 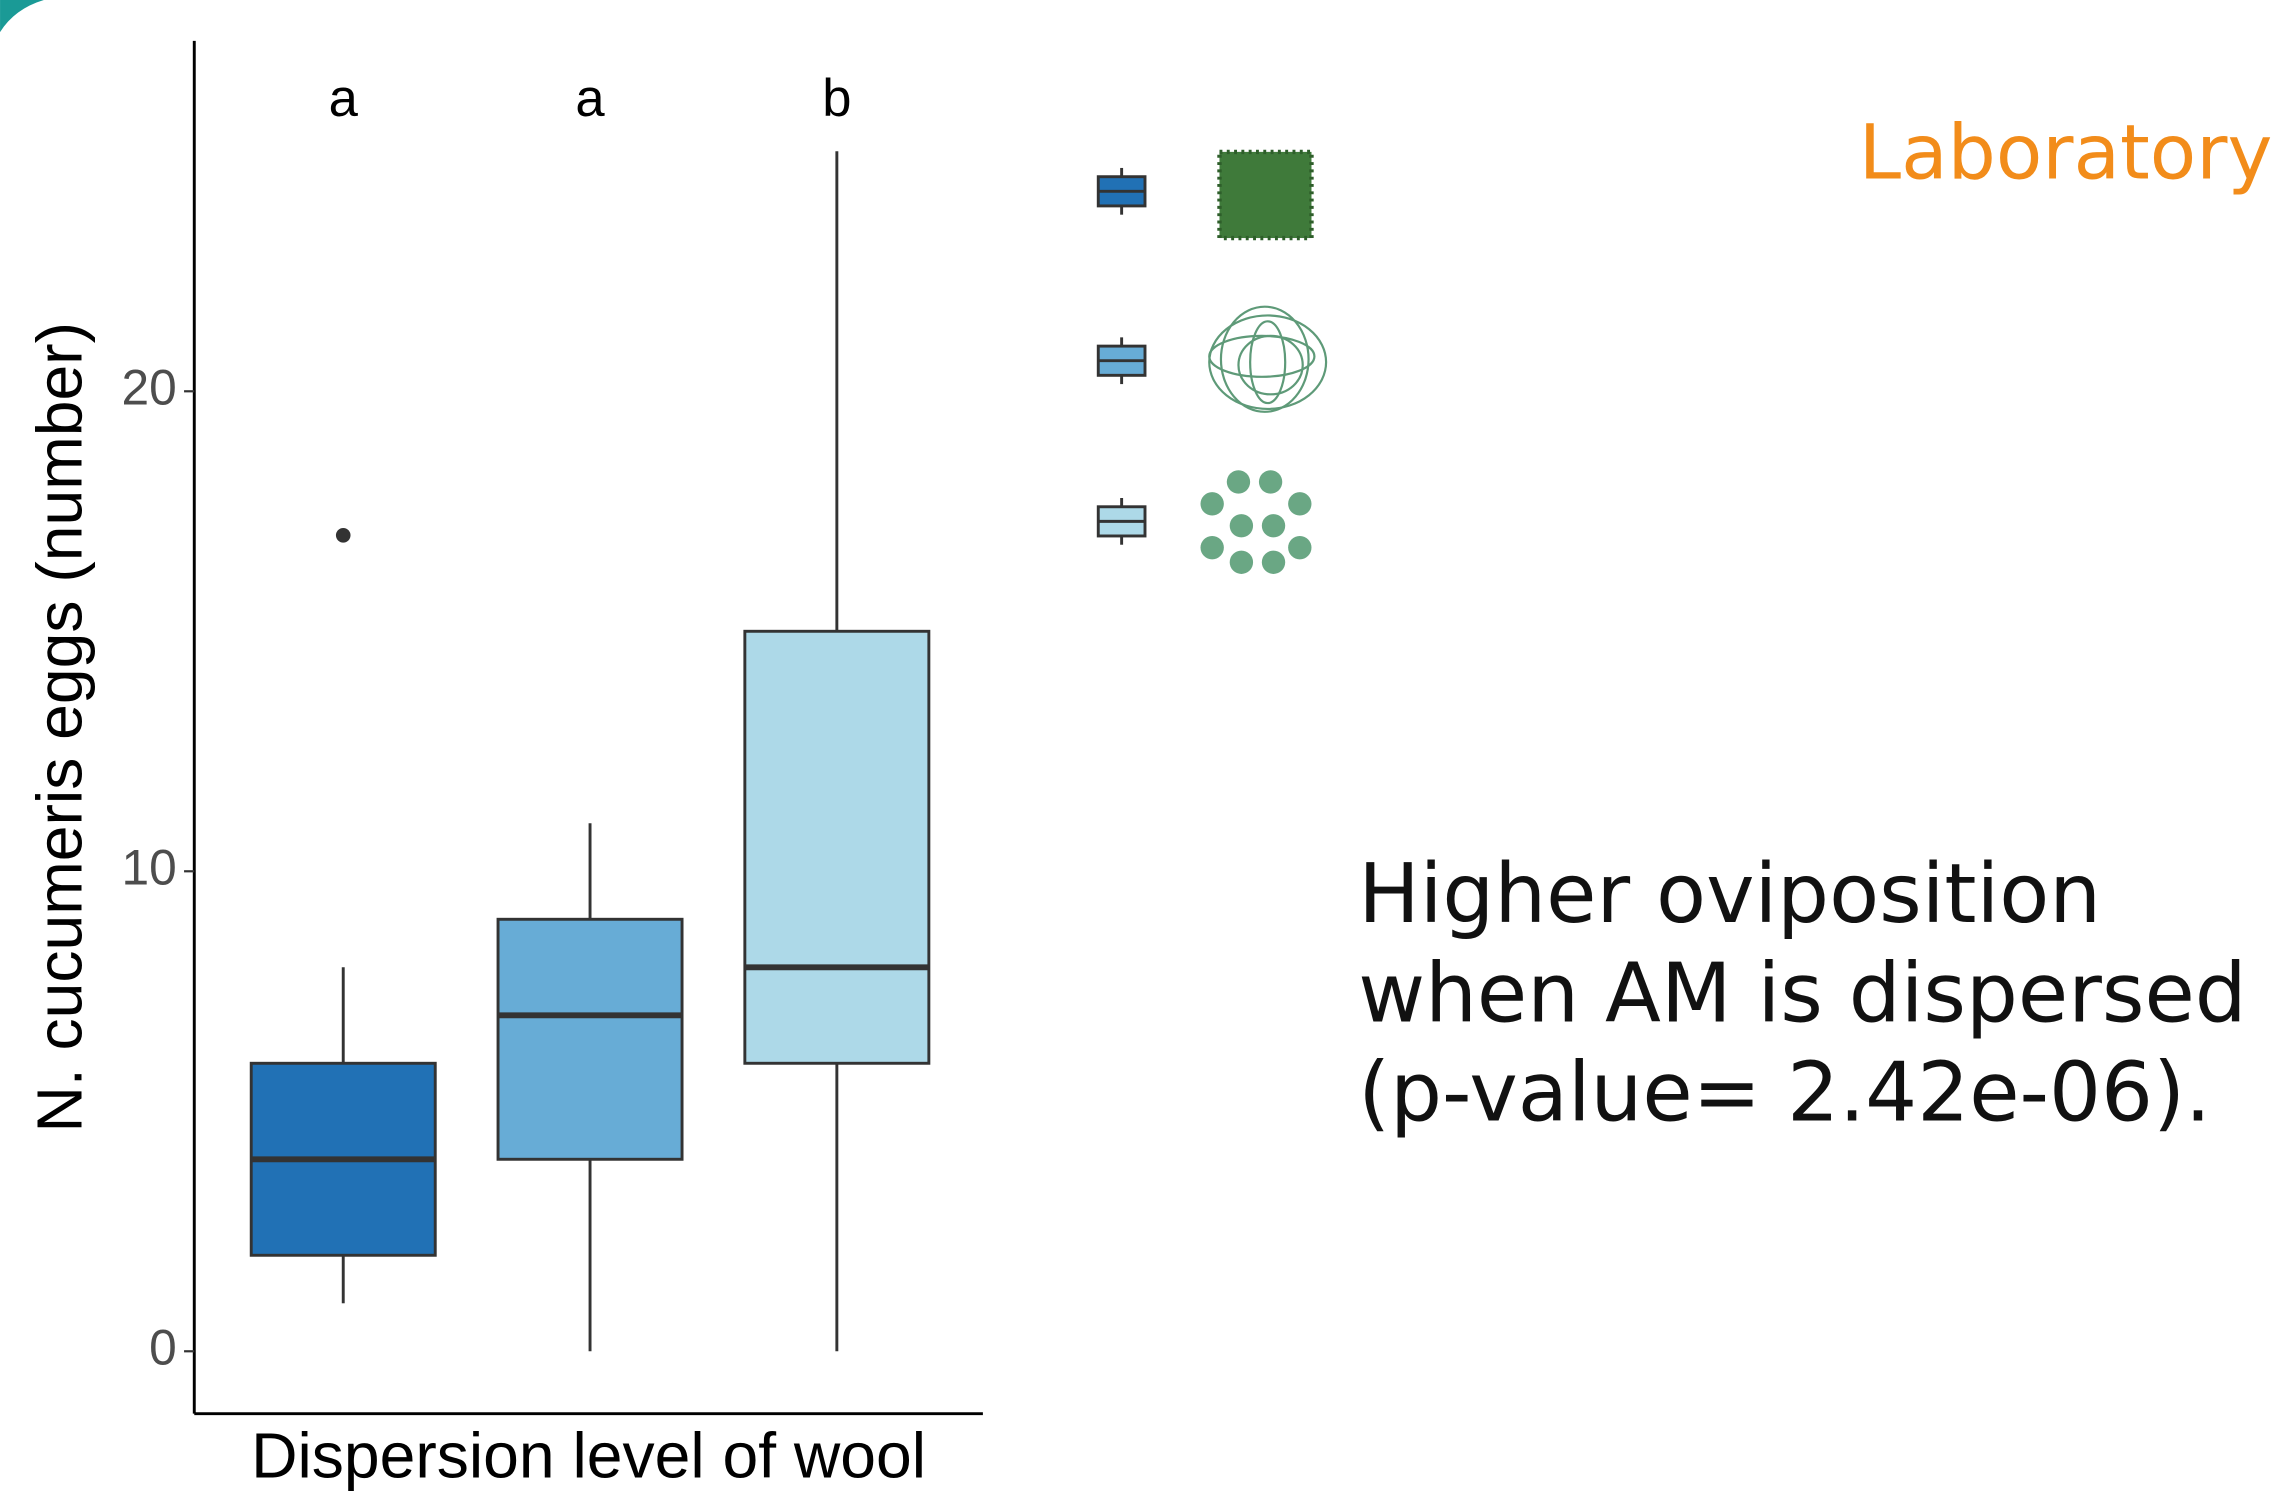 What do you see at coordinates (163, 1347) in the screenshot?
I see `y-tick-label: 0` at bounding box center [163, 1347].